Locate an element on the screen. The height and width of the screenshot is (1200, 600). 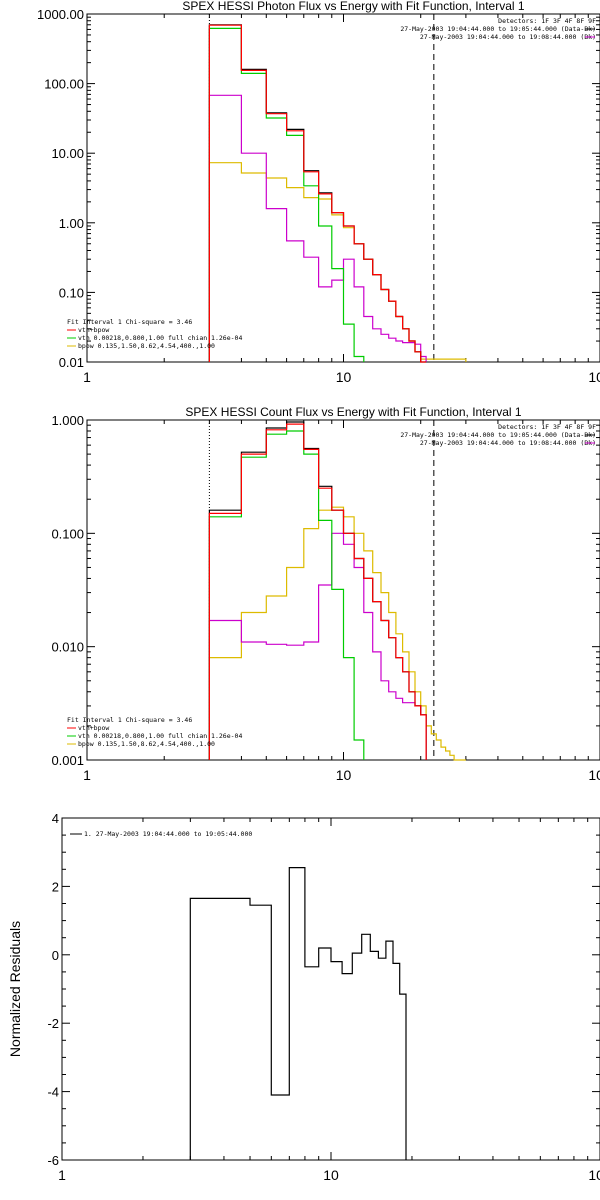
y-tick-label: 100.00 is located at coordinates (64, 84).